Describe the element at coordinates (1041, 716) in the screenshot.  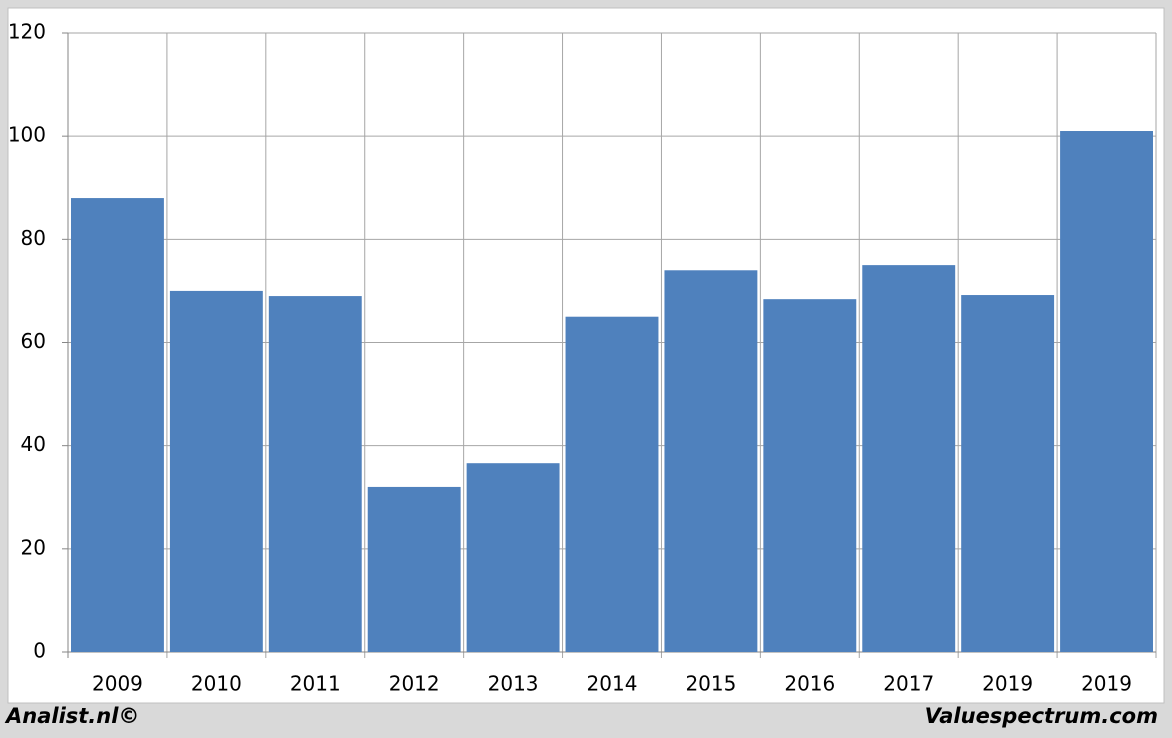
I see `source-right: Valuespectrum.com` at that location.